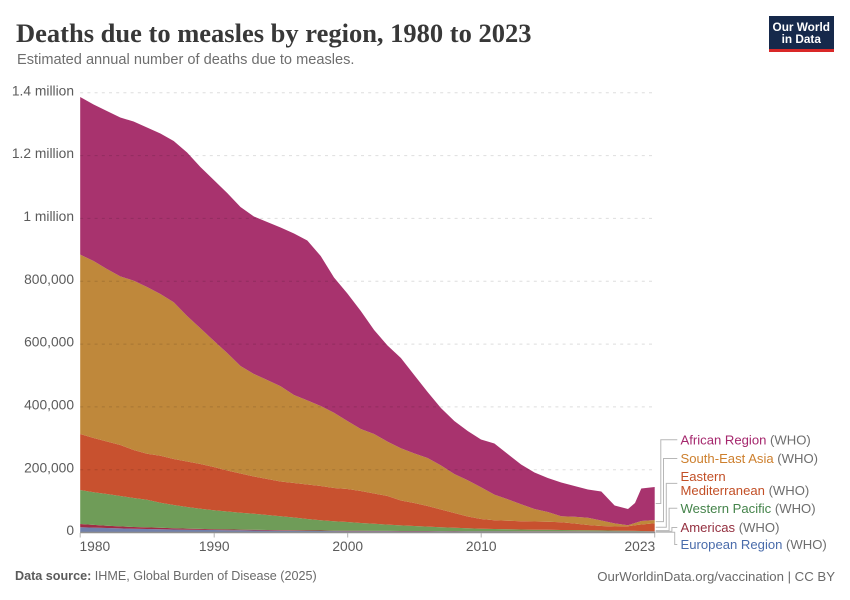 The image size is (850, 600). I want to click on svg-text: 1 million, so click(48, 216).